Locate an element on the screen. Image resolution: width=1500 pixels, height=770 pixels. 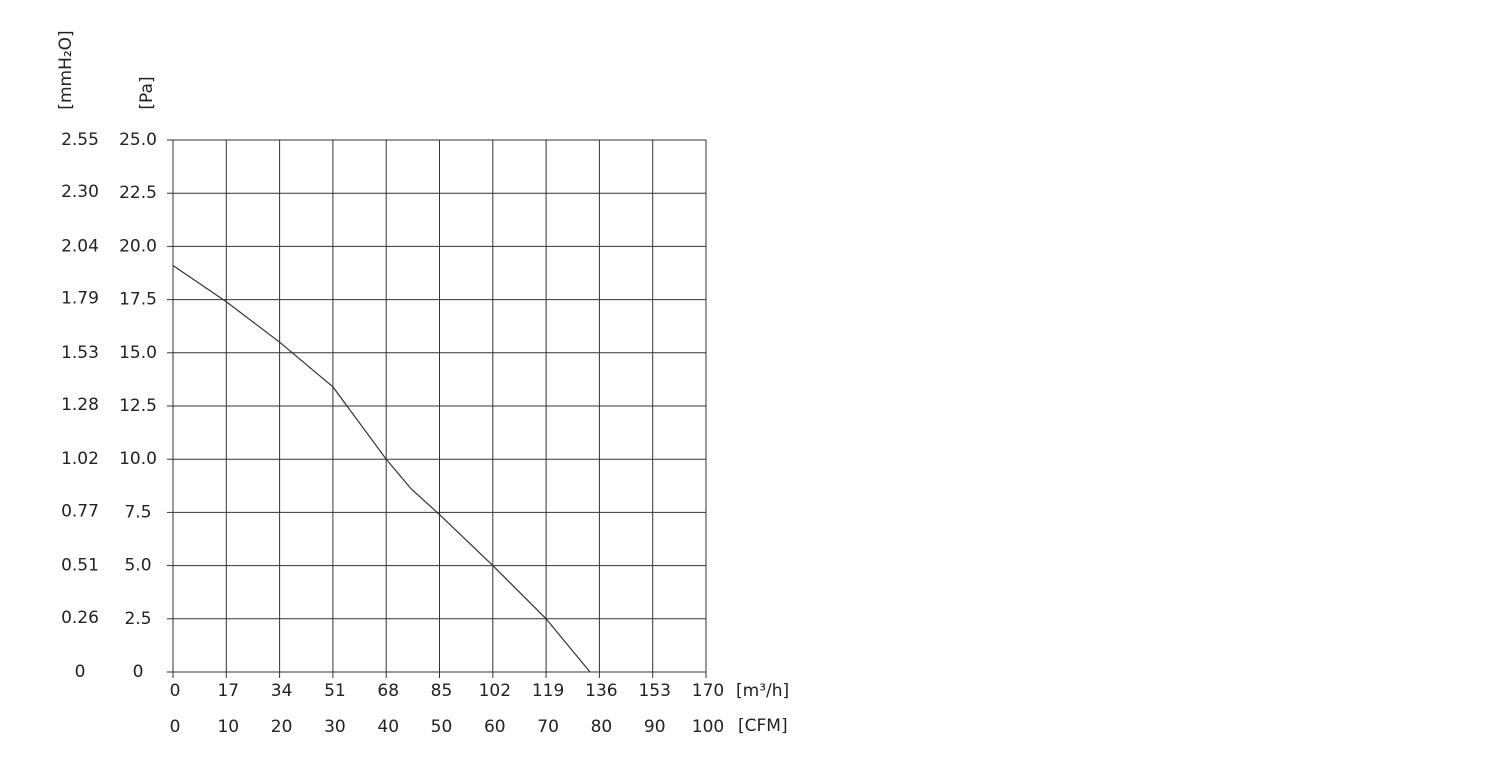
y-tick-label: 15.0 is located at coordinates (138, 353).